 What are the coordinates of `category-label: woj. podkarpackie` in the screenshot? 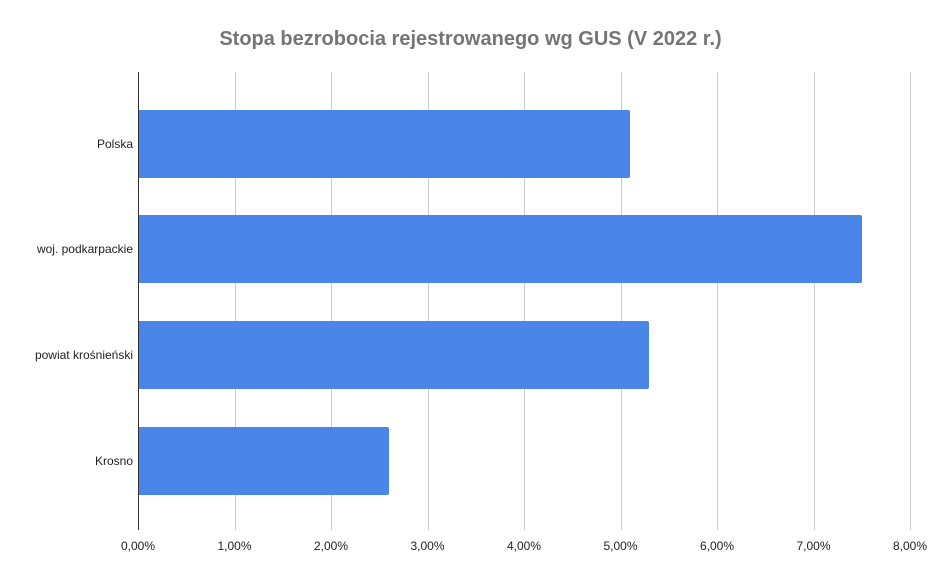 It's located at (84, 249).